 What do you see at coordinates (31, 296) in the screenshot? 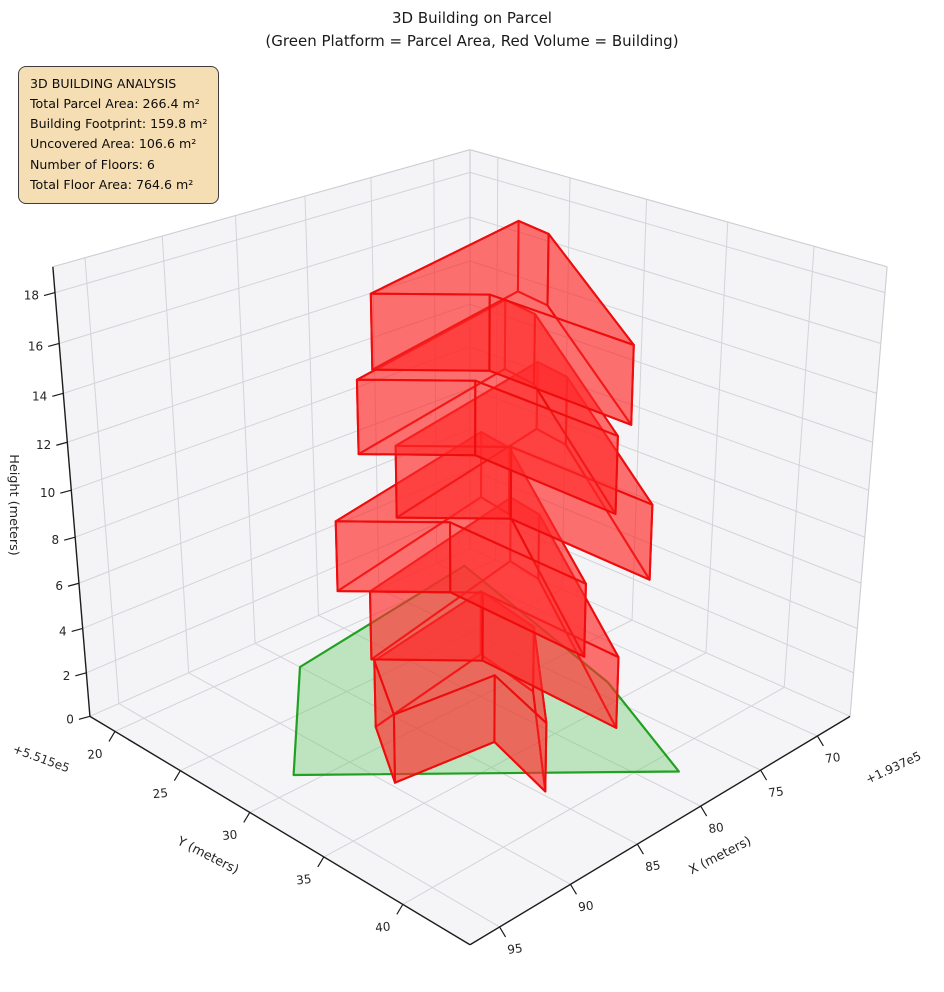
I see `z-tick-label: 18` at bounding box center [31, 296].